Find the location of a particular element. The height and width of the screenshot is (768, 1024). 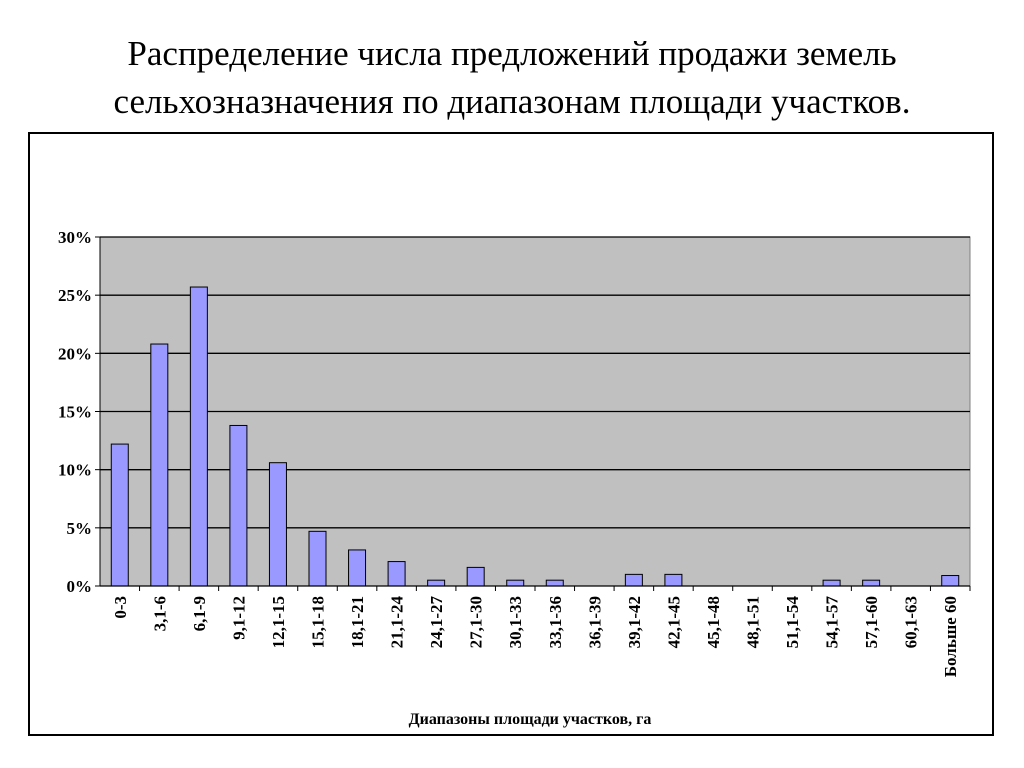

x-category-label: 54,1-57 is located at coordinates (832, 622).